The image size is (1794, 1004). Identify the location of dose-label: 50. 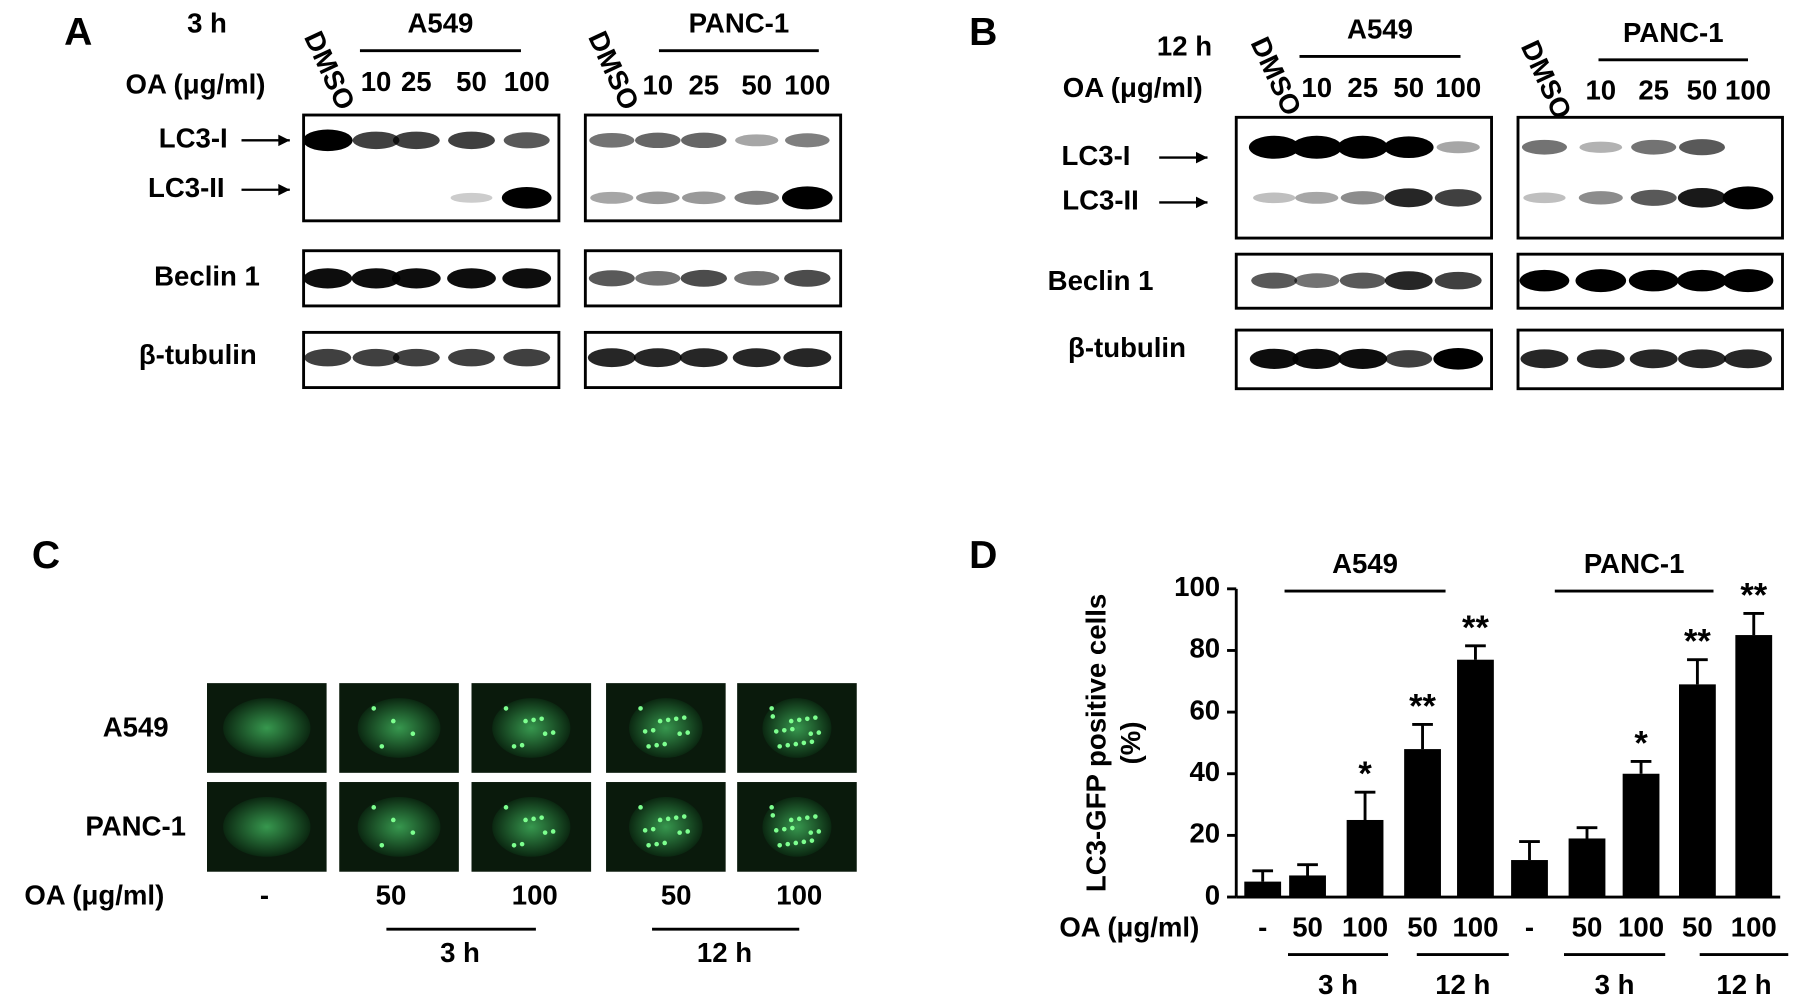
(391, 894).